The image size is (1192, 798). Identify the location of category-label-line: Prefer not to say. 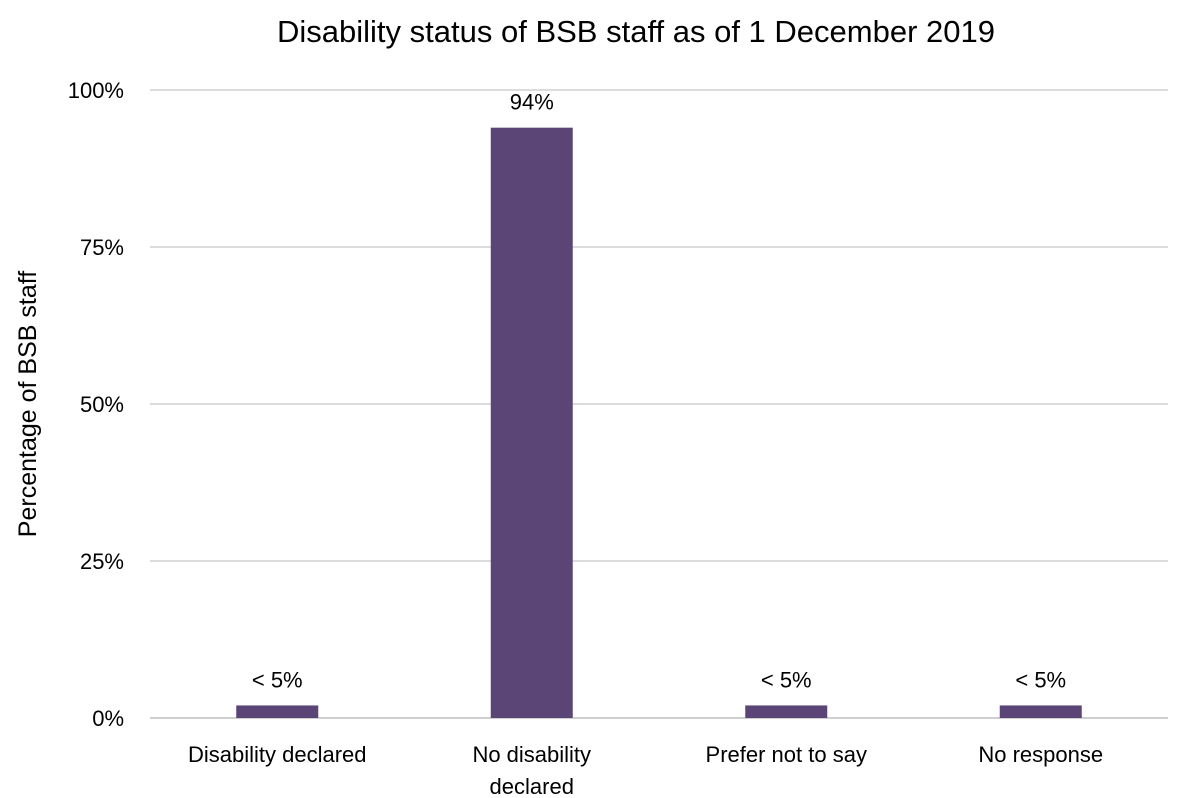
(786, 754).